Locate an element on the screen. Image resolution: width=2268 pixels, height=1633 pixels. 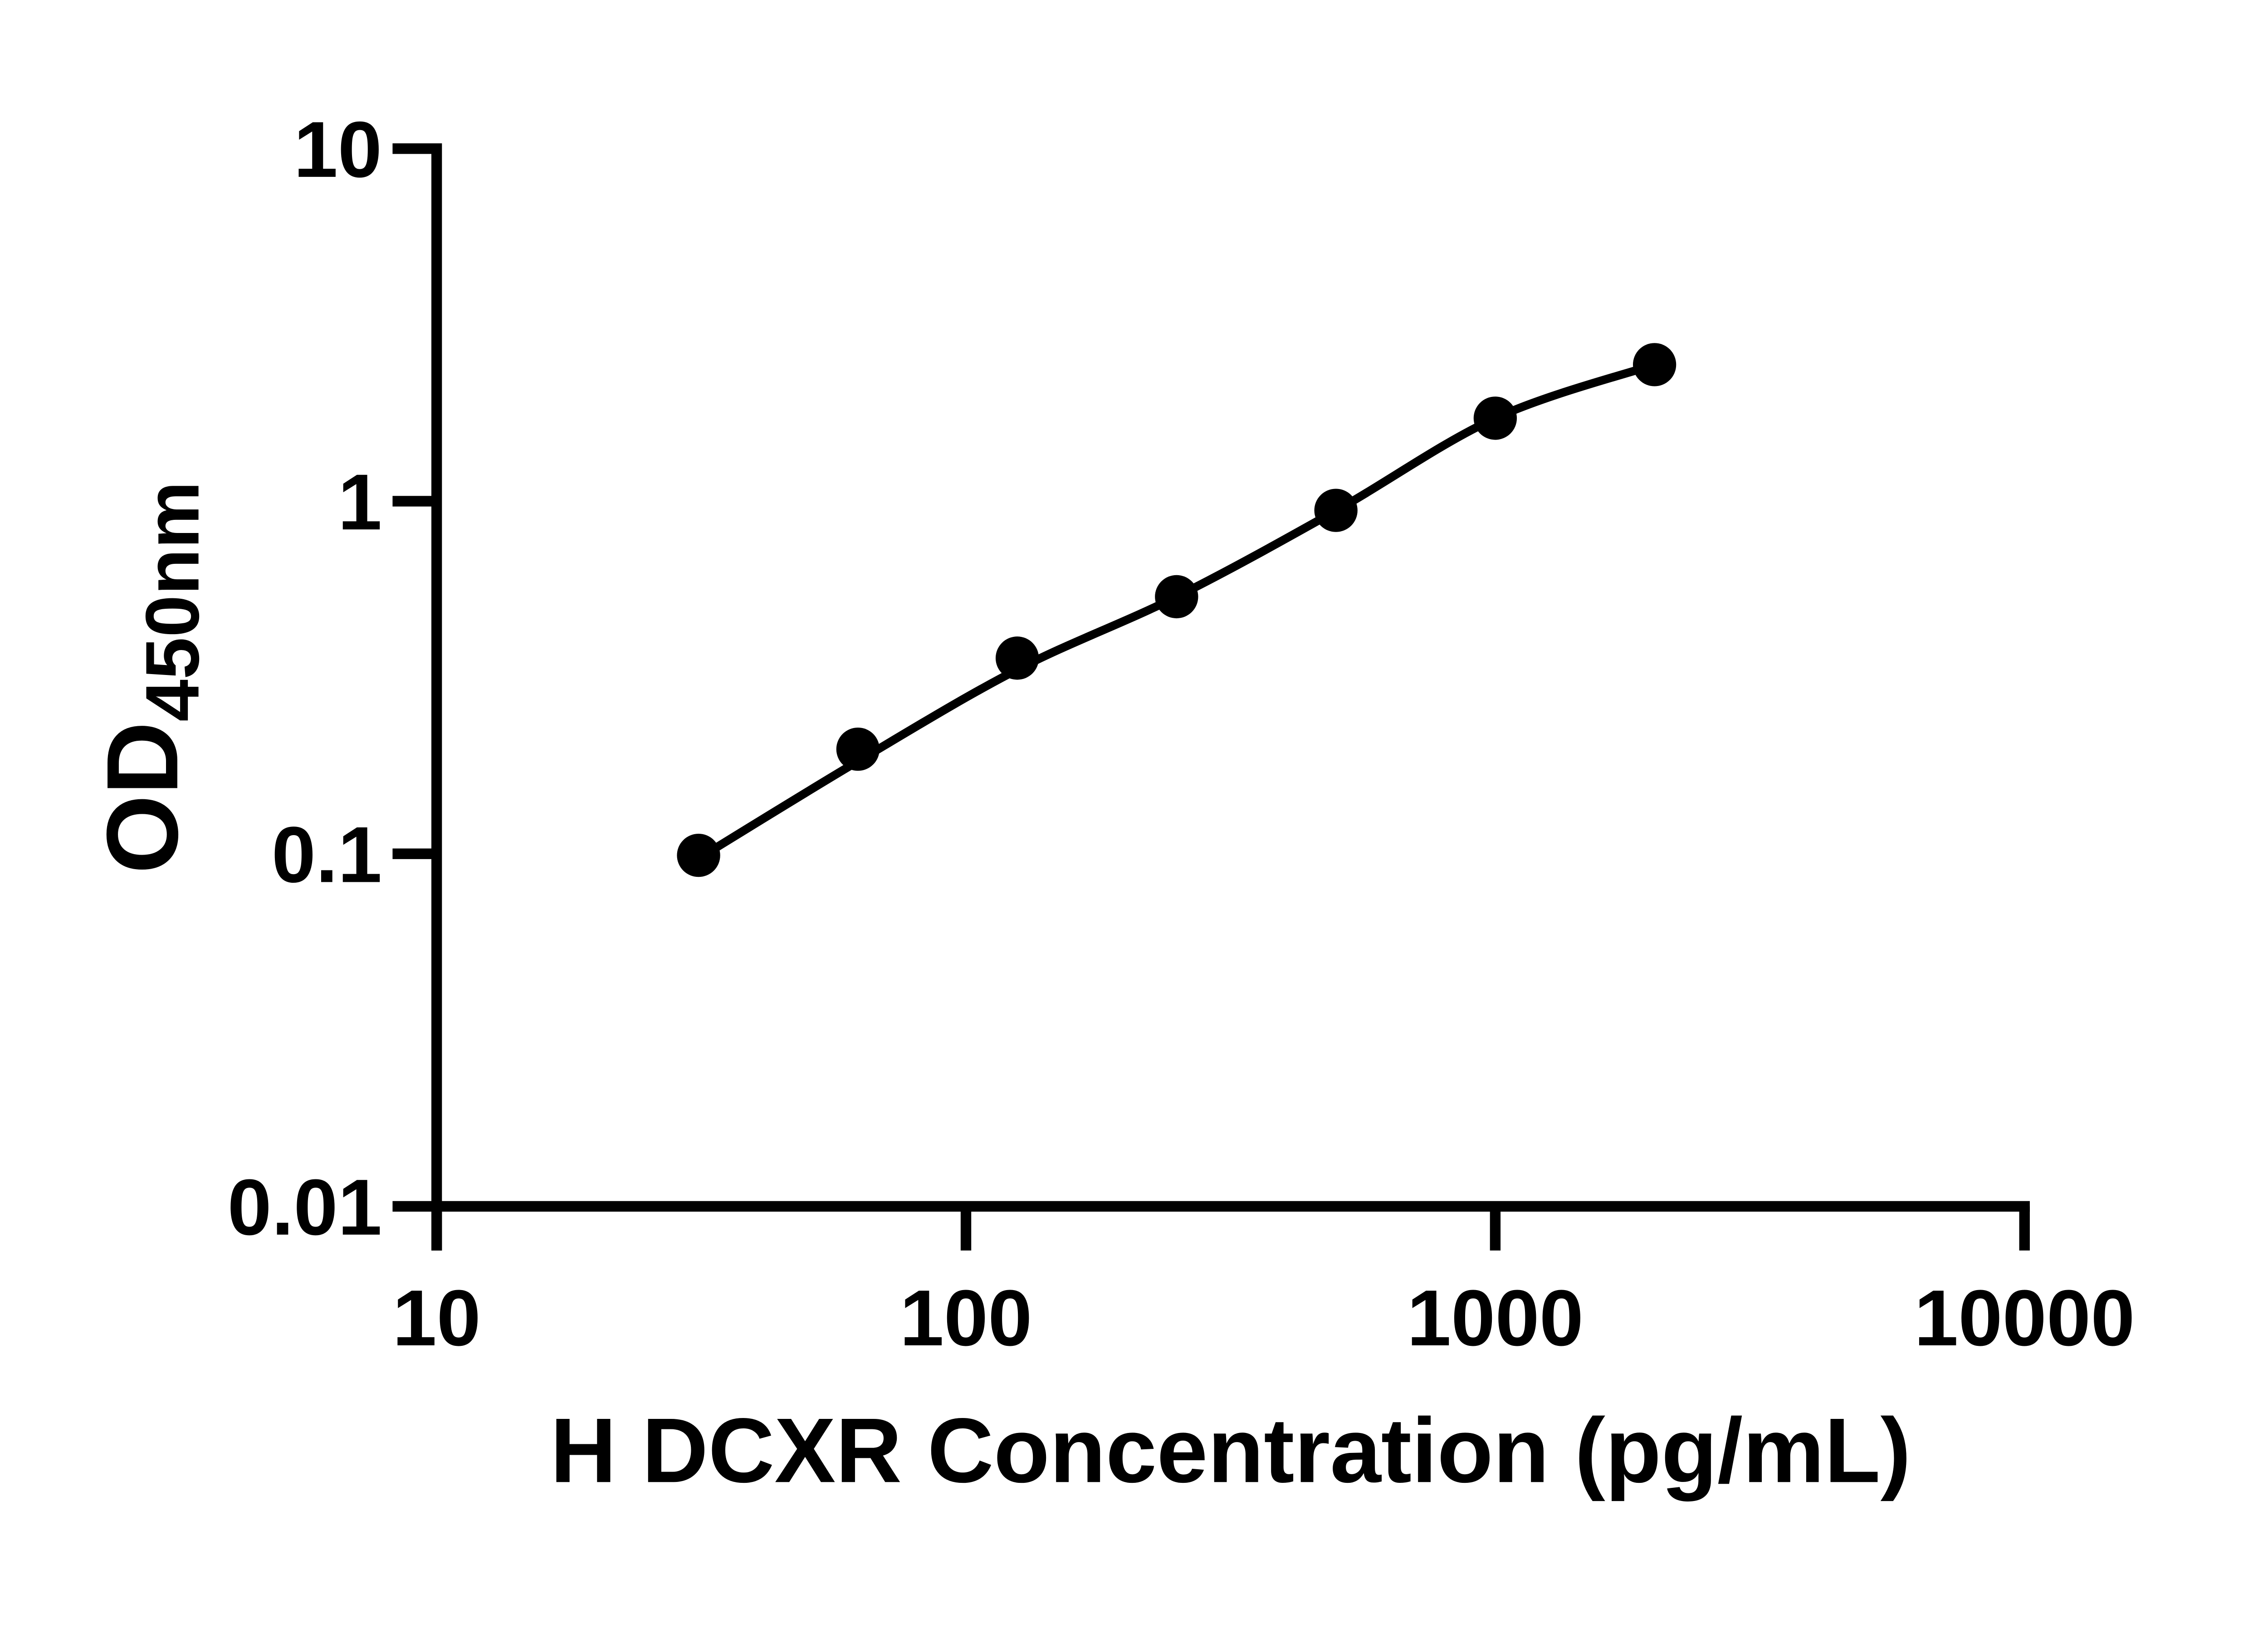
x-axis-title: H DCXR Concentration (pg/mL) is located at coordinates (1231, 1450).